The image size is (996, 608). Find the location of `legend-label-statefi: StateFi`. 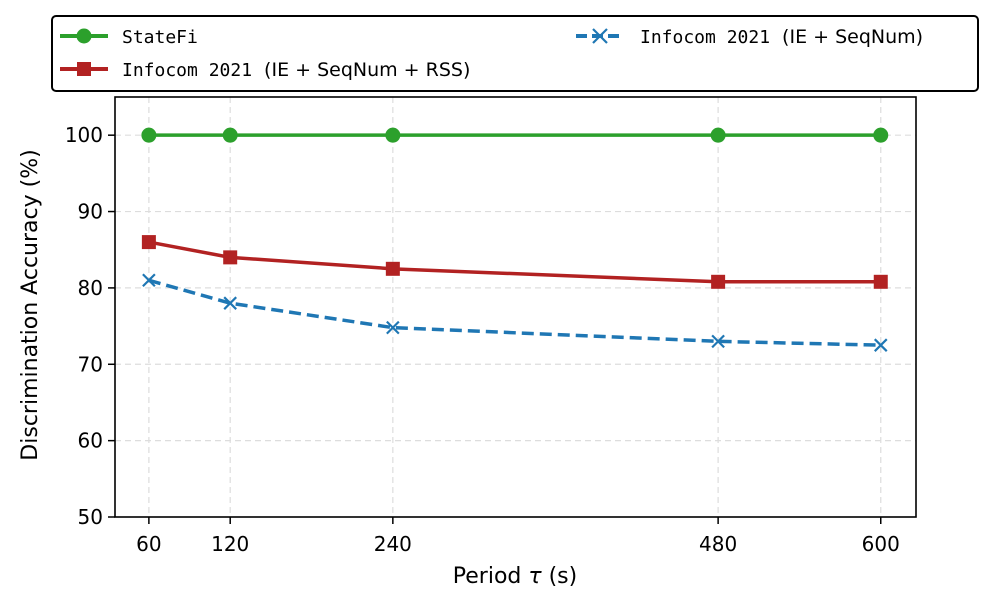

legend-label-statefi: StateFi is located at coordinates (160, 37).